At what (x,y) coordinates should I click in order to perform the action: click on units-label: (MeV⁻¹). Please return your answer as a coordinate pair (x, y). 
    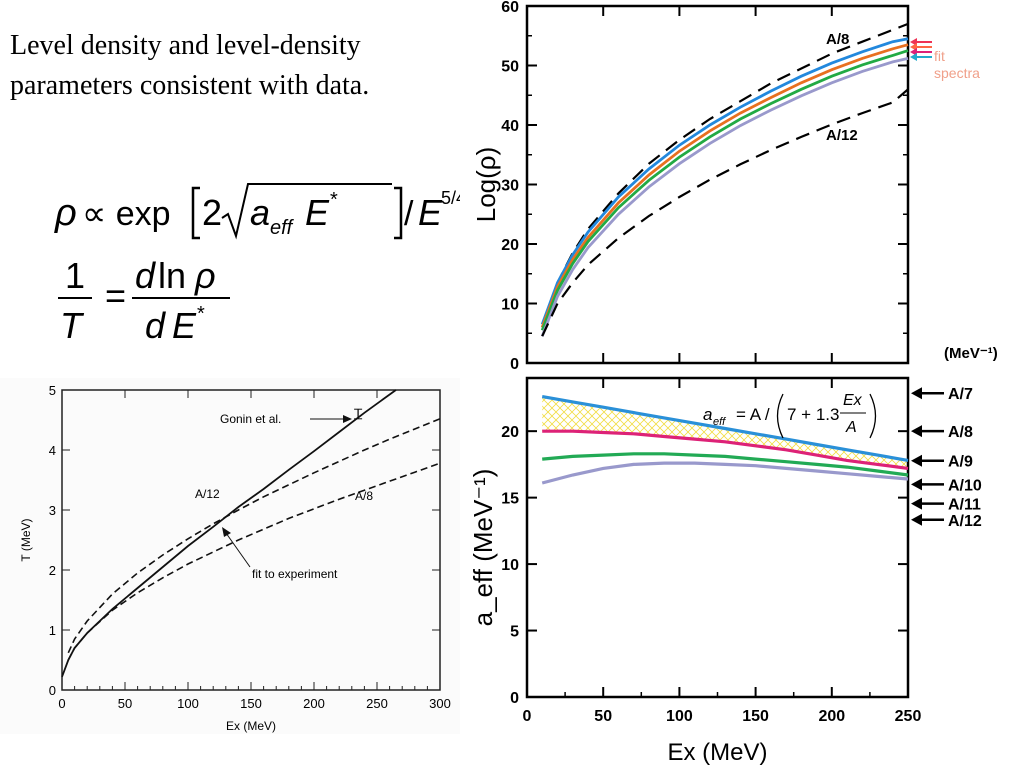
    Looking at the image, I should click on (971, 353).